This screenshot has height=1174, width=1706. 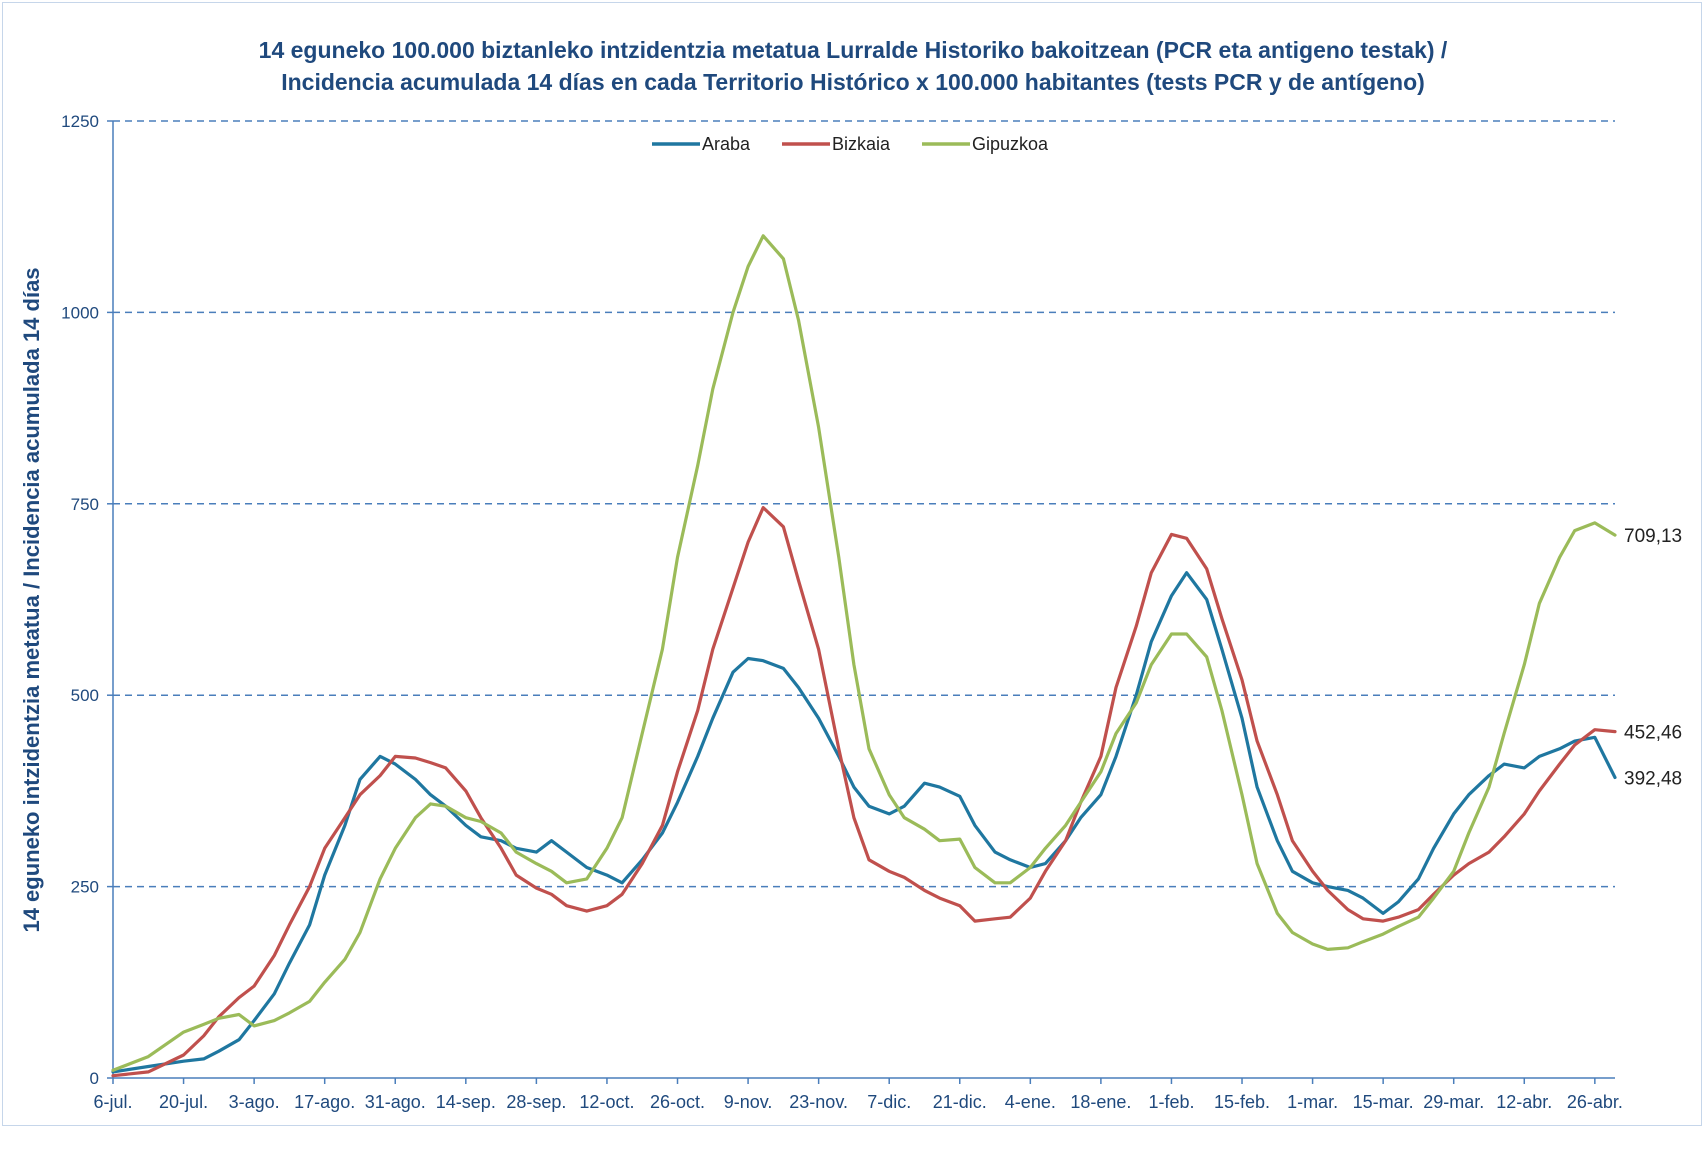 I want to click on y-tick-label: 500, so click(x=85, y=695).